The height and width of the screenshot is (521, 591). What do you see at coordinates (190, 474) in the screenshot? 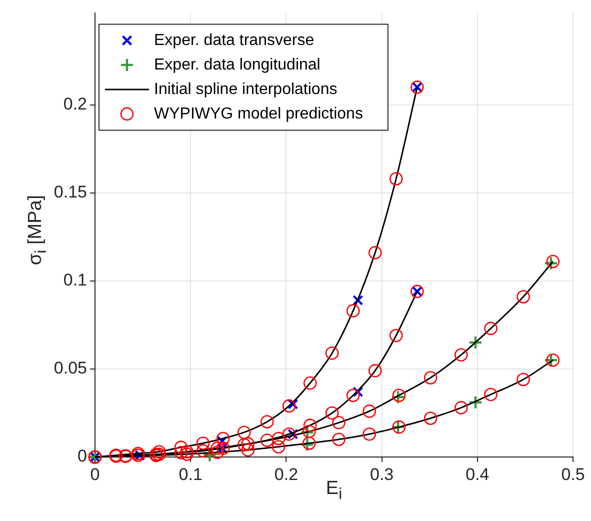
I see `x-tick-label: 0.1` at bounding box center [190, 474].